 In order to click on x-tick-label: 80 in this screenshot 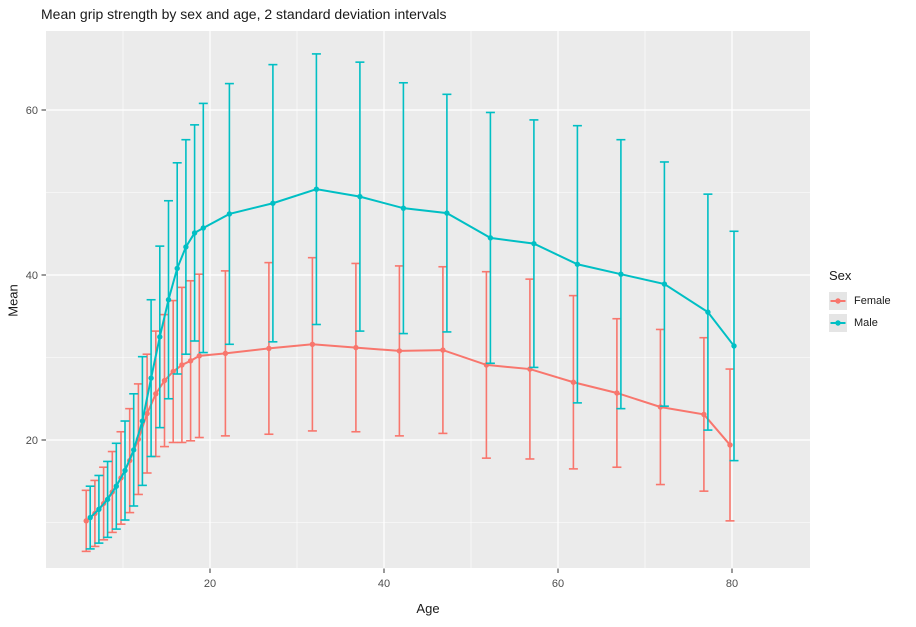, I will do `click(732, 584)`.